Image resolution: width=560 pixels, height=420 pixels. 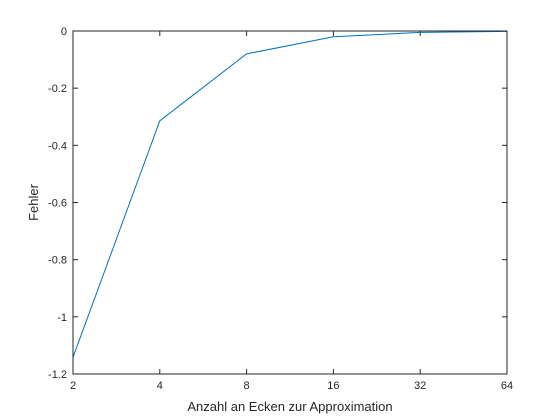 I want to click on y-tick-label: 0, so click(x=64, y=32).